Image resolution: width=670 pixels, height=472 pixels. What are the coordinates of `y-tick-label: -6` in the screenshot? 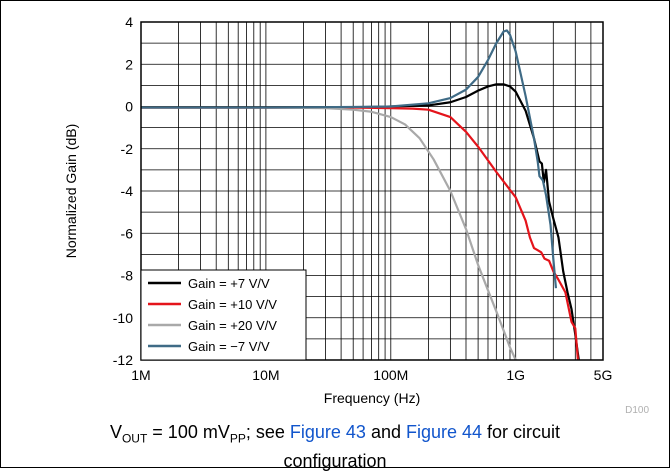 It's located at (127, 233).